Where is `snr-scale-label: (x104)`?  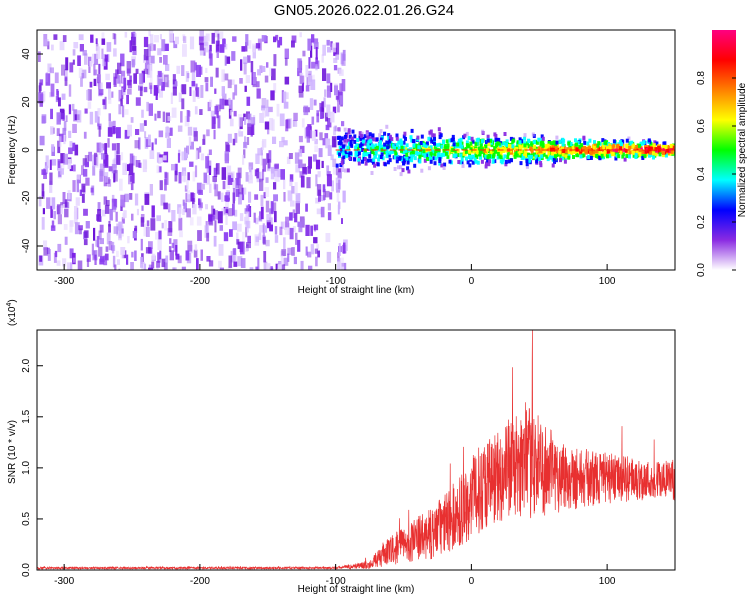
snr-scale-label: (x104) is located at coordinates (12, 312).